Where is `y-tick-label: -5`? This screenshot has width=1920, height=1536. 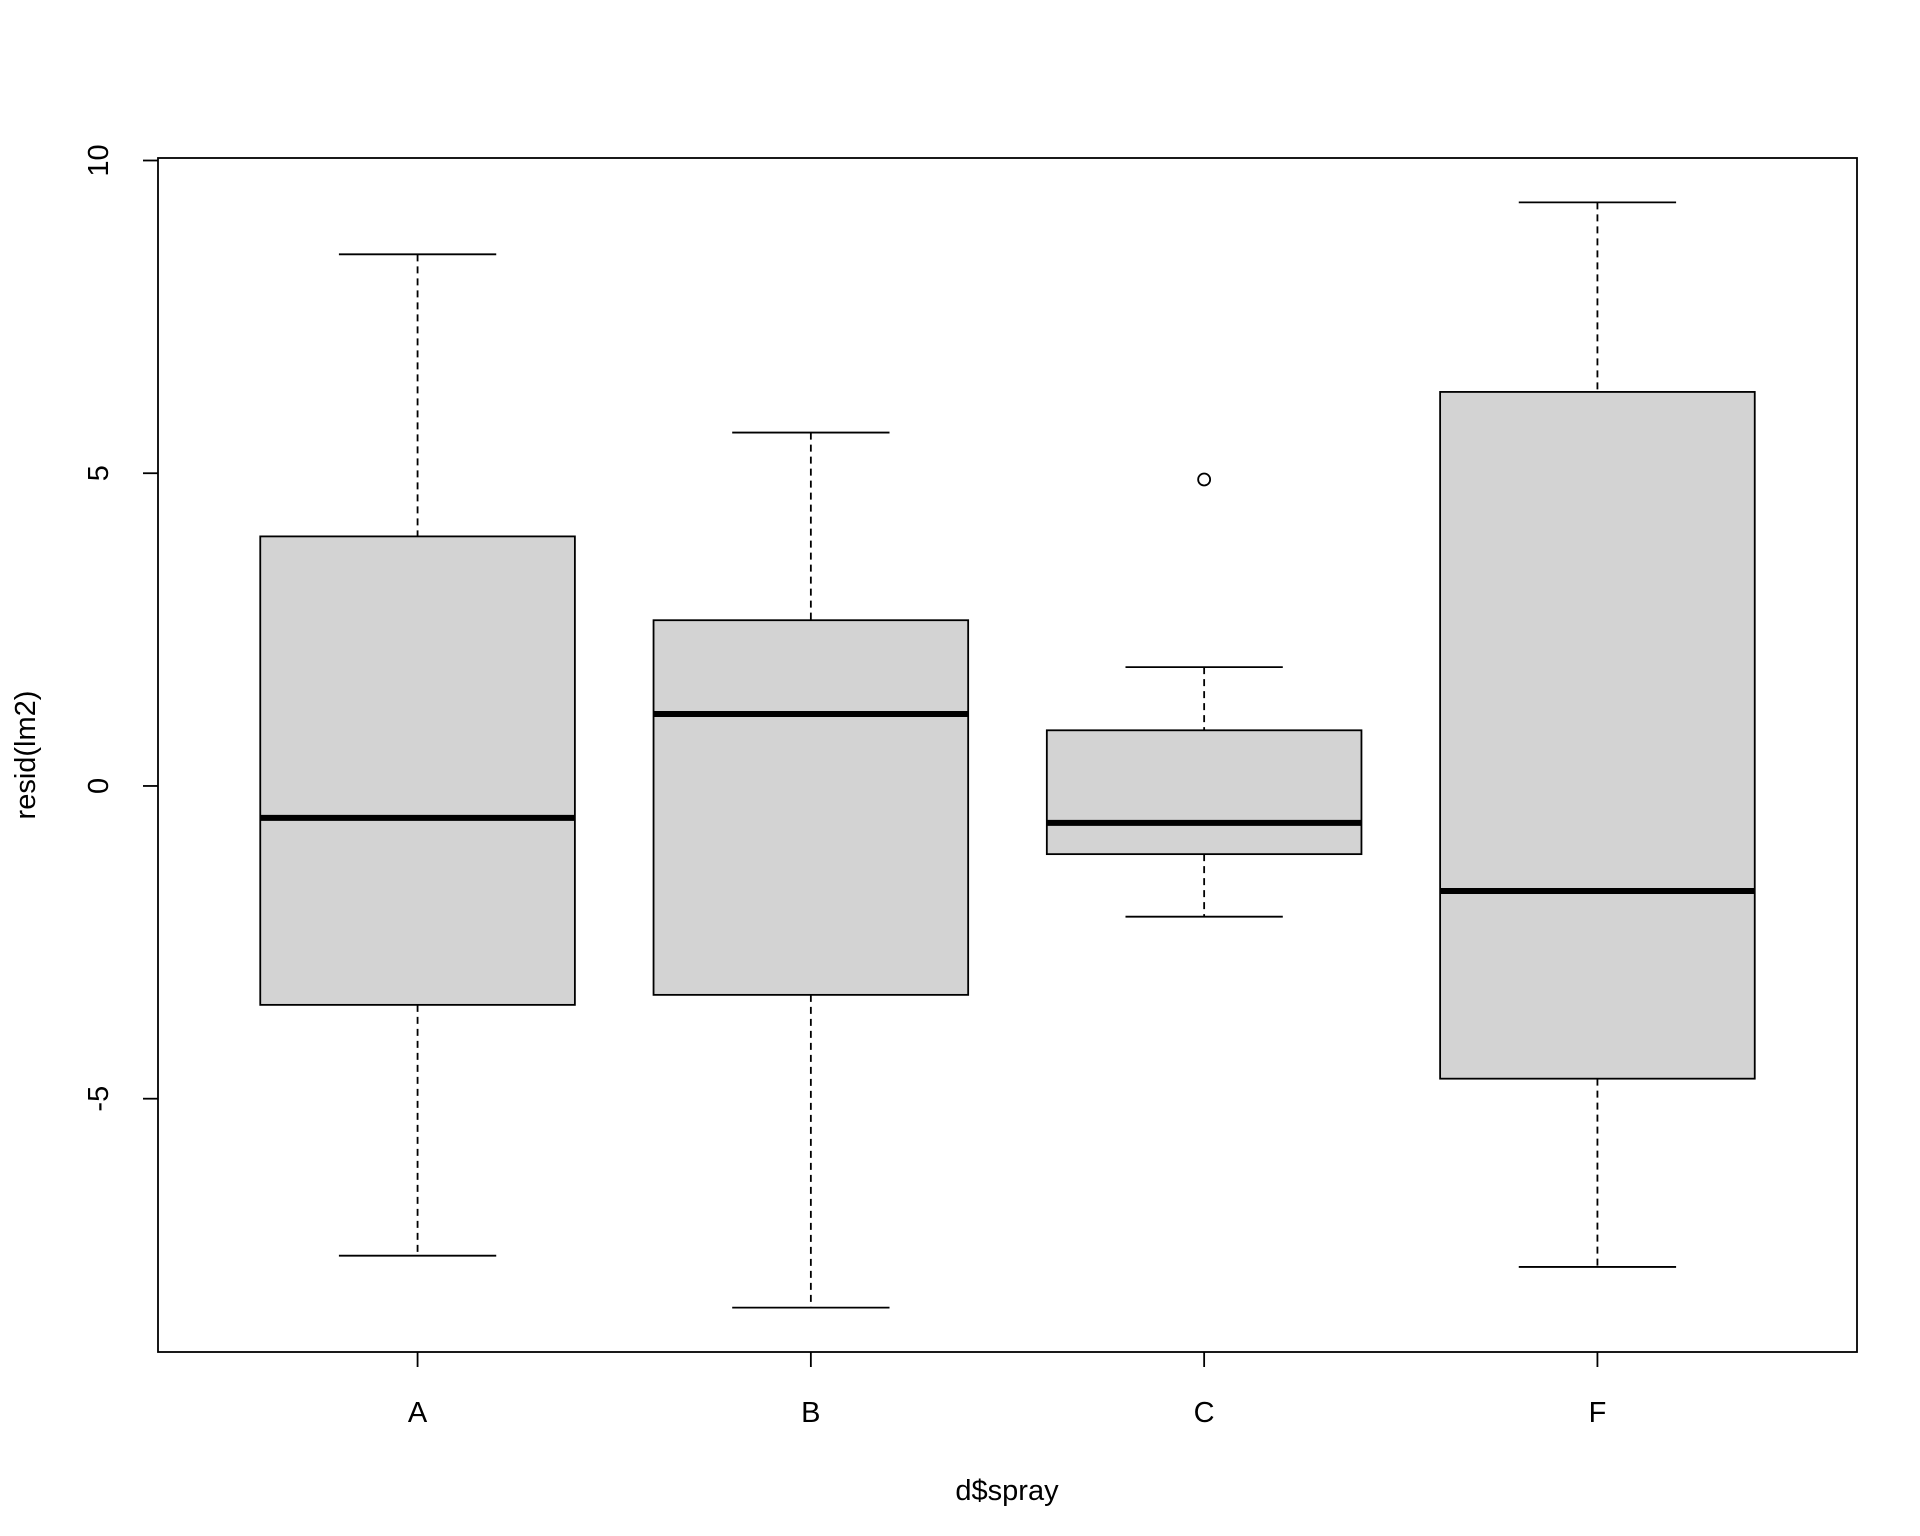
y-tick-label: -5 is located at coordinates (99, 1099).